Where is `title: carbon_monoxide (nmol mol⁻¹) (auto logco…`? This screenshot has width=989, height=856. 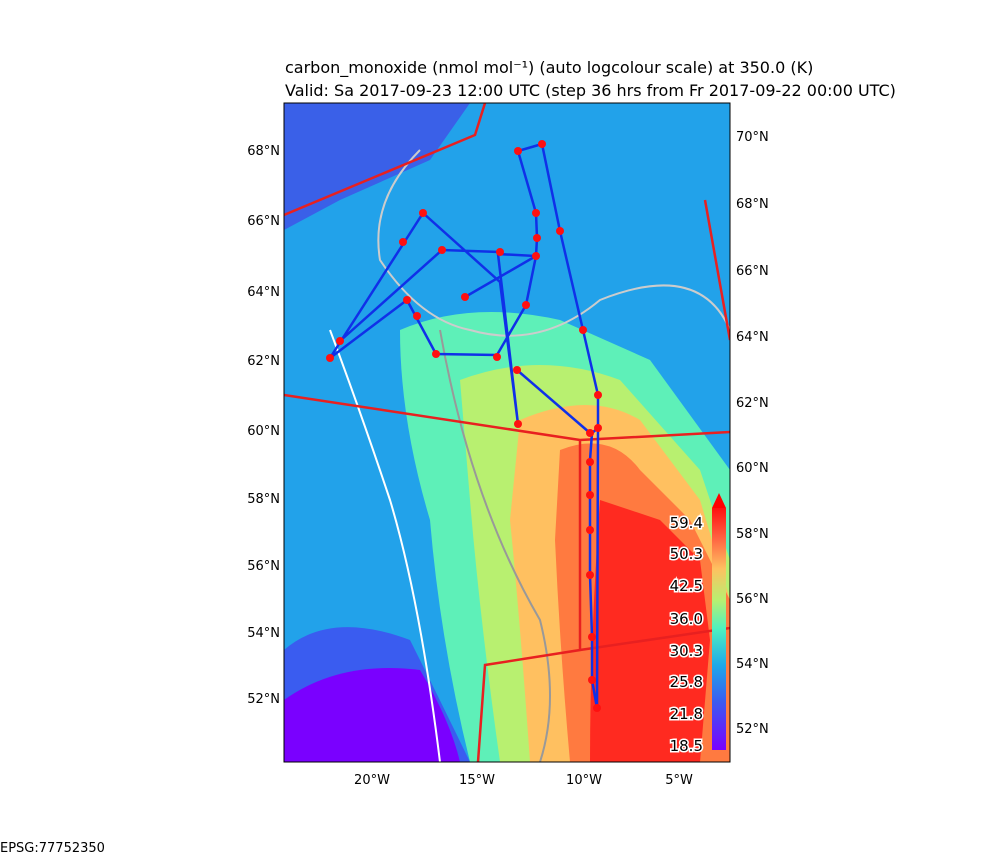
title: carbon_monoxide (nmol mol⁻¹) (auto logco… is located at coordinates (549, 68).